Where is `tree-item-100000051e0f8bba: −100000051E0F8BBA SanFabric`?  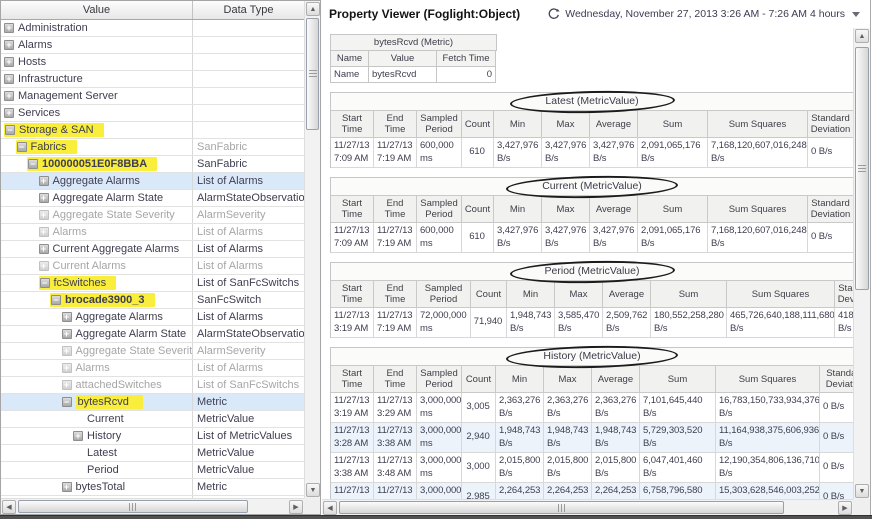 tree-item-100000051e0f8bba: −100000051E0F8BBA SanFabric is located at coordinates (152, 164).